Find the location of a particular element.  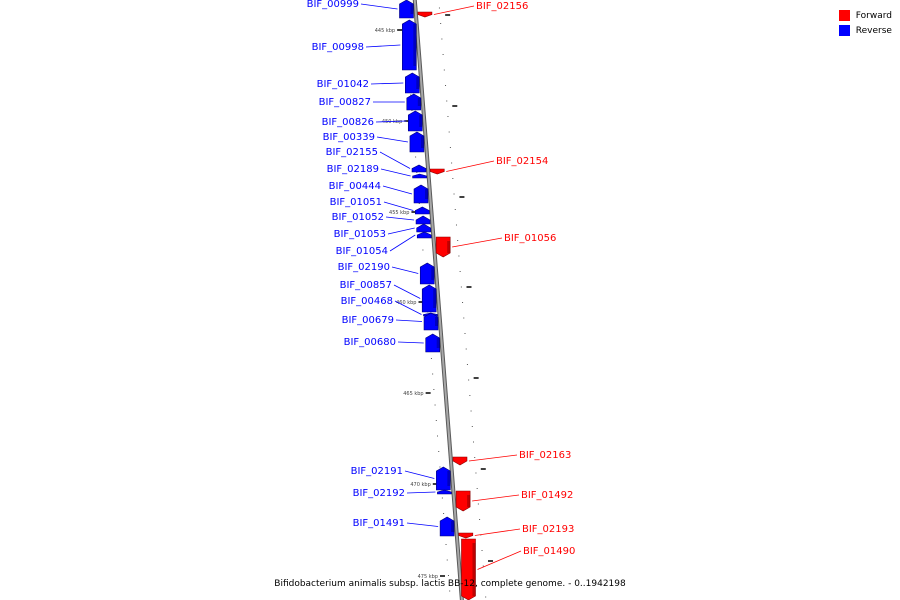

tick-label: 455 kbp is located at coordinates (399, 213).